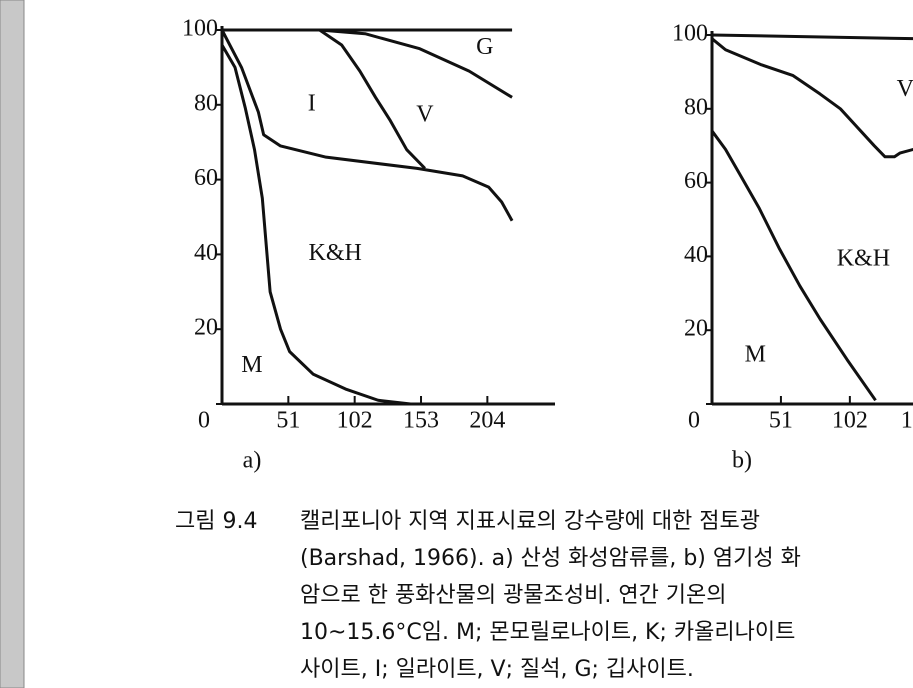 This screenshot has height=688, width=913. I want to click on caption-line: 캘리포니아 지역 지표시료의 강수량에 대한 점토광, so click(530, 521).